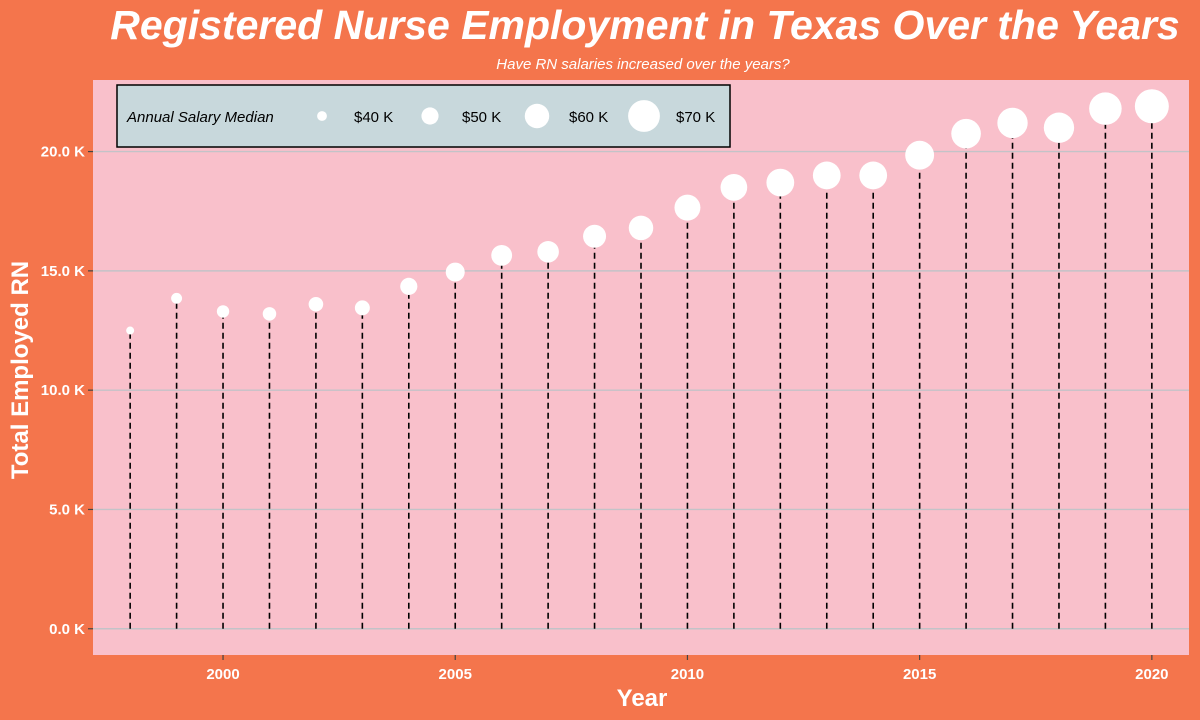 The width and height of the screenshot is (1200, 720). What do you see at coordinates (63, 271) in the screenshot?
I see `y-tick-label: 15.0 K` at bounding box center [63, 271].